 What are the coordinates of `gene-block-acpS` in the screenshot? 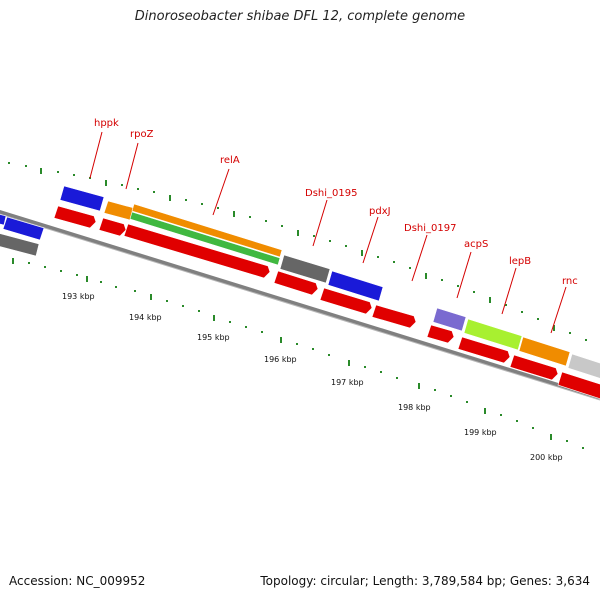 It's located at (449, 319).